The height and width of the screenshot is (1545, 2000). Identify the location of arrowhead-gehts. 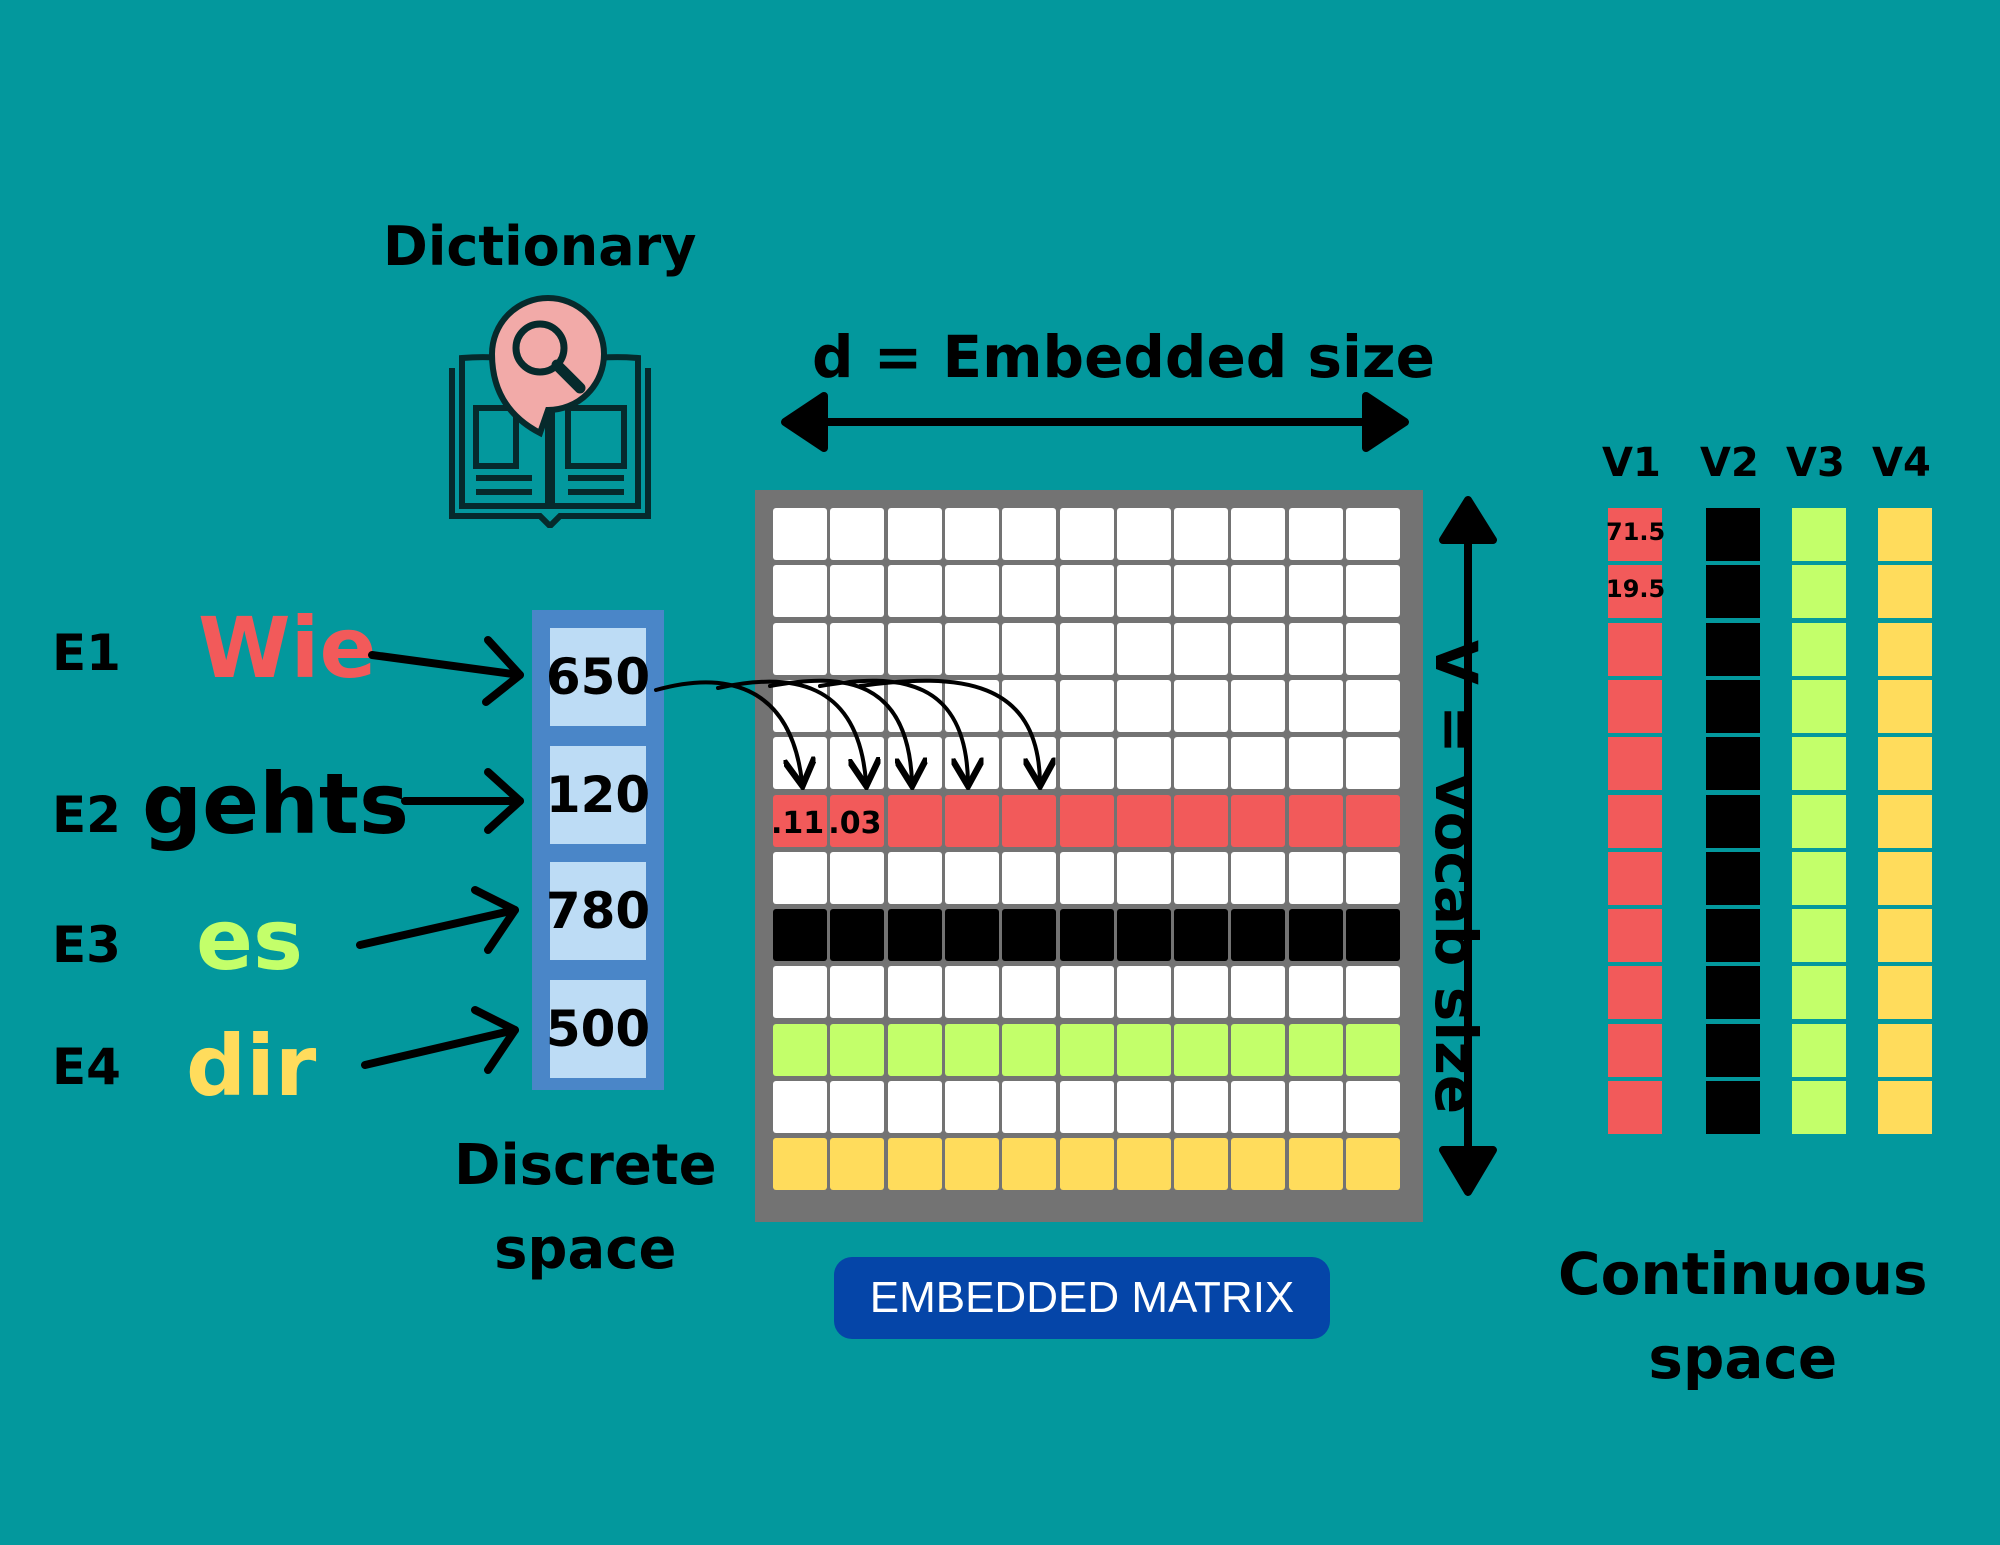
(504, 801).